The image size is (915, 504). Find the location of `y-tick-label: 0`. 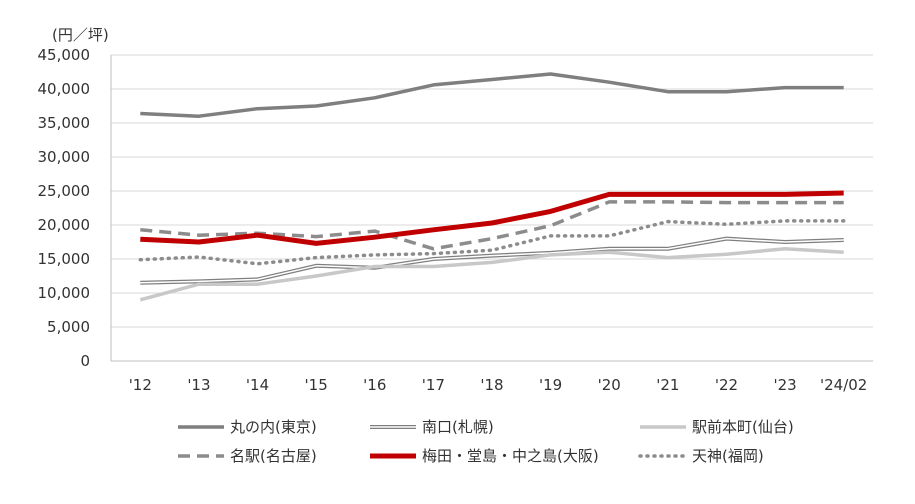

y-tick-label: 0 is located at coordinates (85, 361).